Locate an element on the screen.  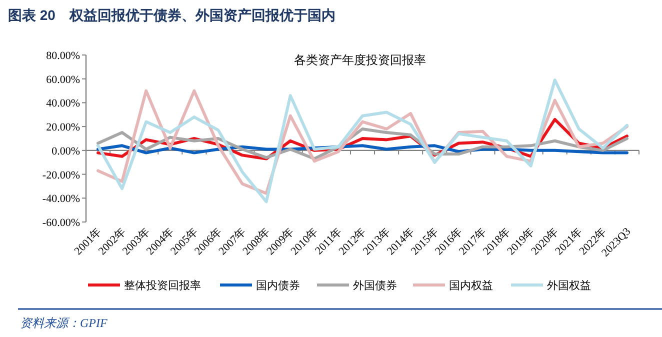
ytick: 80.00% is located at coordinates (63, 56).